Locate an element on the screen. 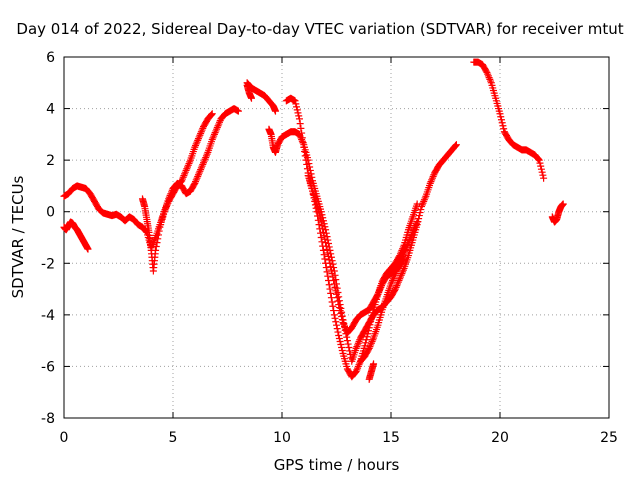 The width and height of the screenshot is (640, 480). data-series-pass-B is located at coordinates (76, 235).